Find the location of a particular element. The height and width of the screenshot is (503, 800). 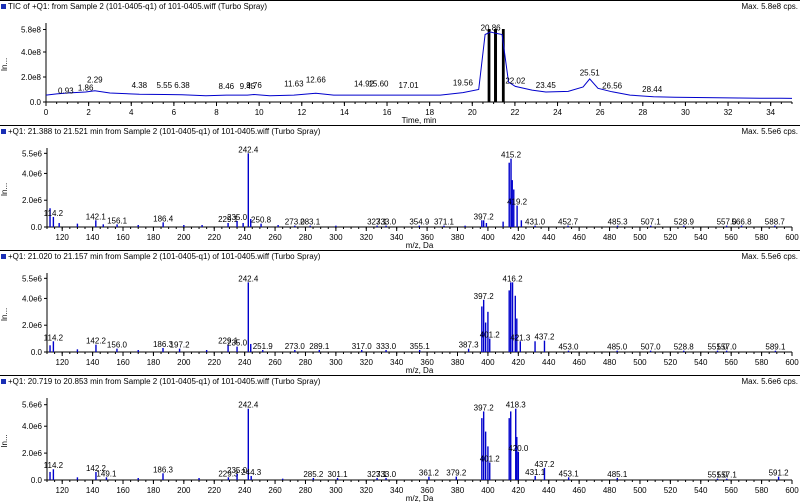

peak-label: 20.86 is located at coordinates (491, 27).